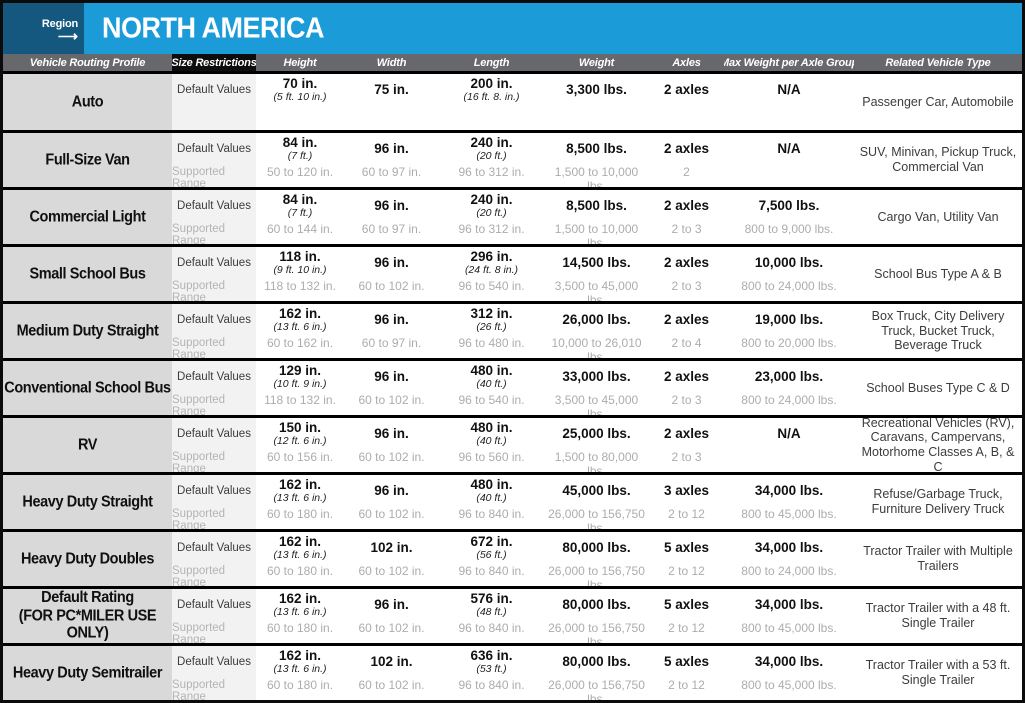 The image size is (1025, 703). I want to click on length-default: 296 in., so click(491, 256).